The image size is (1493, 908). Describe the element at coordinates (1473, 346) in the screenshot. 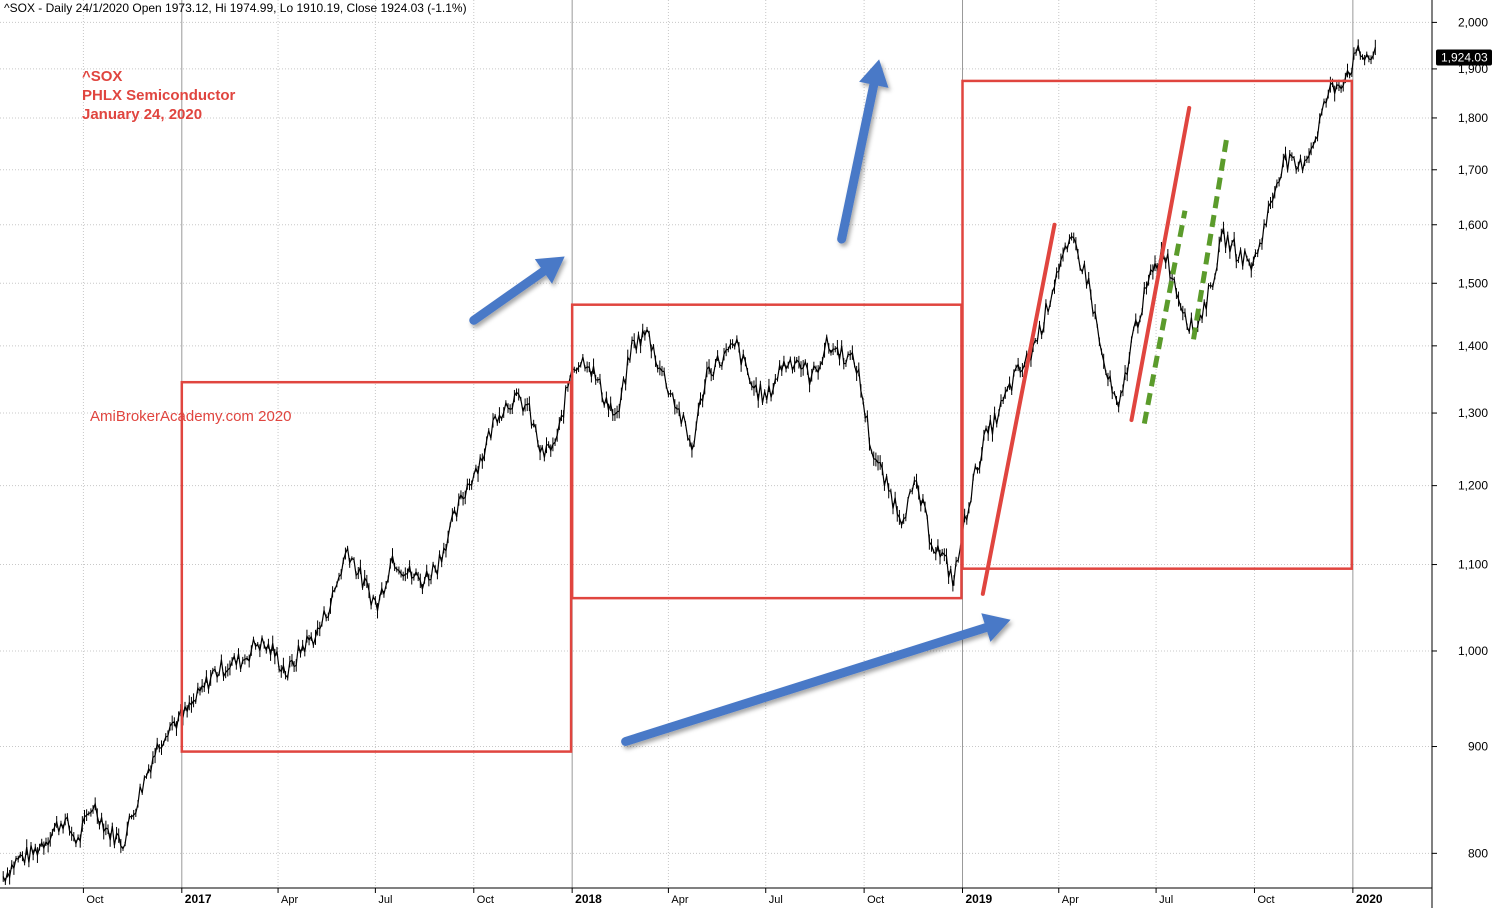

I see `y-tick-label: 1,400` at that location.